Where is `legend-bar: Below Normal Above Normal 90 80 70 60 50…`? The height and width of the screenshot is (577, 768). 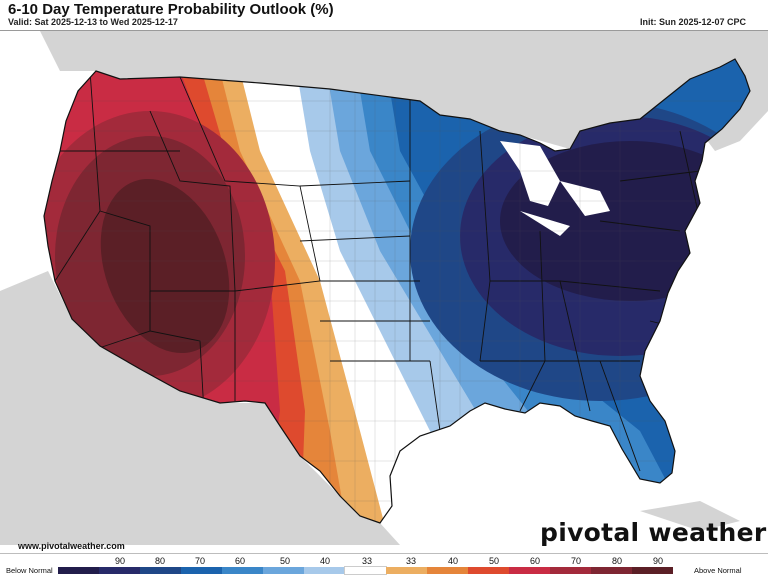
legend-bar: Below Normal Above Normal 90 80 70 60 50… is located at coordinates (384, 565).